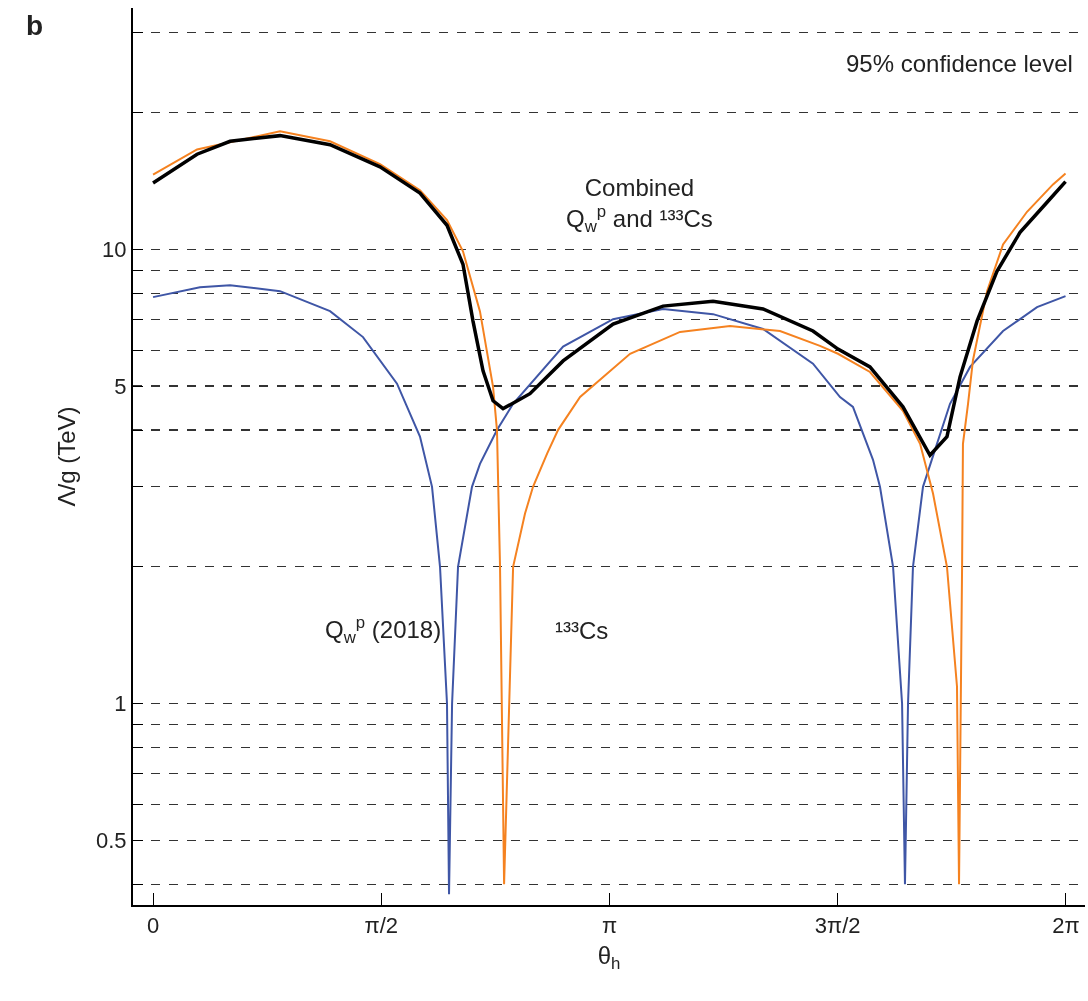 This screenshot has width=1088, height=1001. I want to click on x-tick-label: π/2, so click(381, 926).